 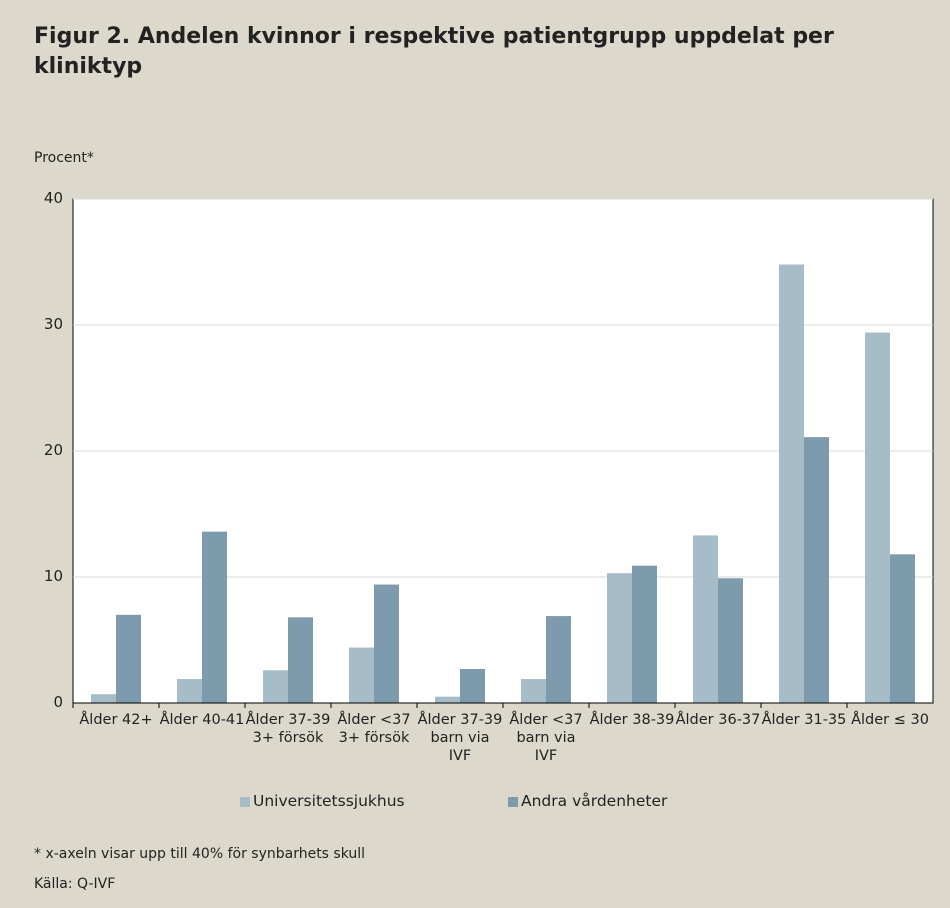 What do you see at coordinates (53, 576) in the screenshot?
I see `y-tick-label: 10` at bounding box center [53, 576].